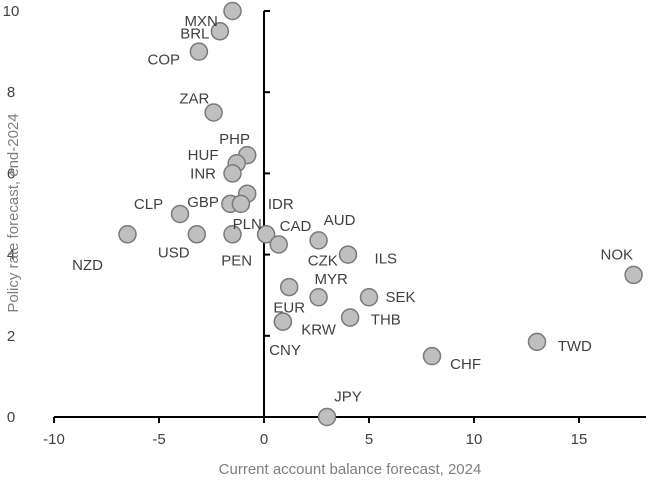  Describe the element at coordinates (386, 320) in the screenshot. I see `point-label-thb: THB` at that location.